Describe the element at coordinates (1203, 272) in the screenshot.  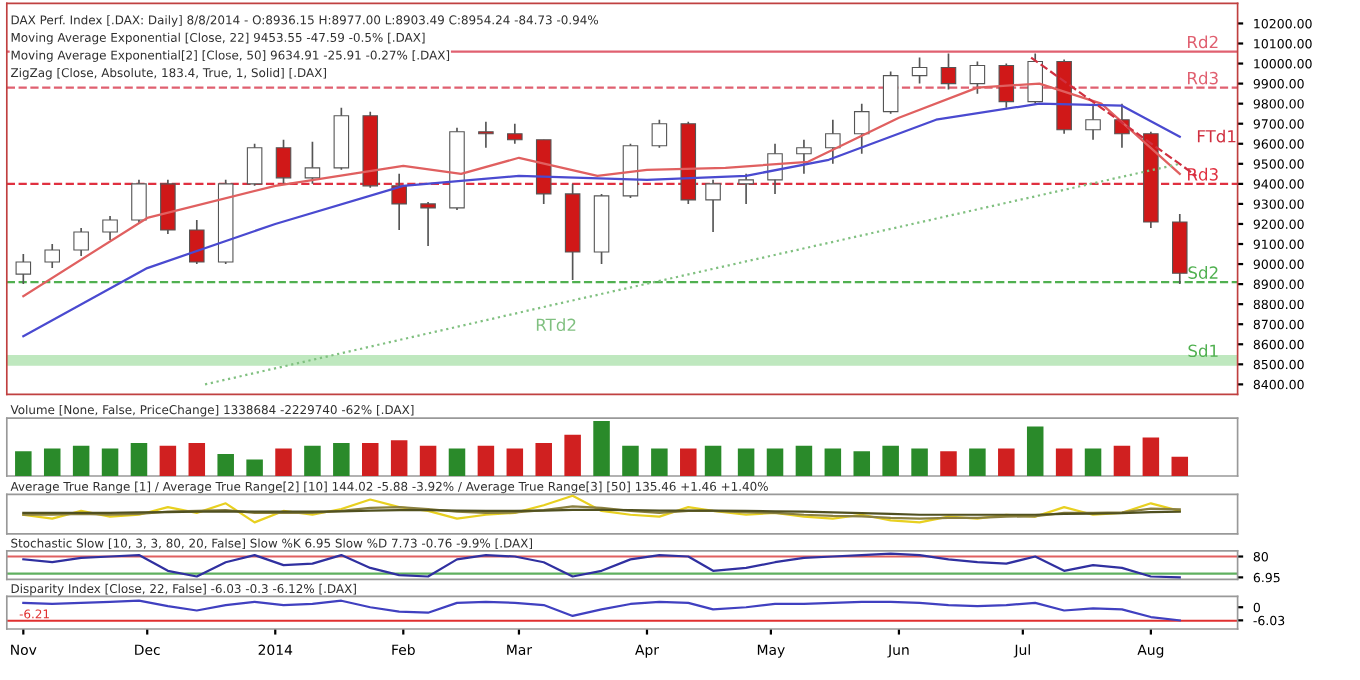
I see `ref-line-label: Sd2` at that location.